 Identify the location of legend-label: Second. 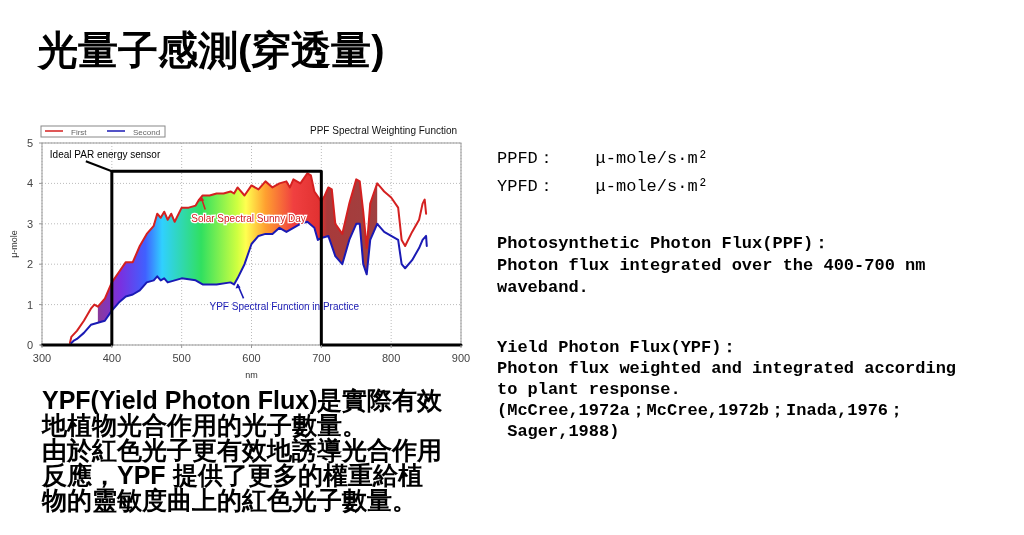
(147, 132).